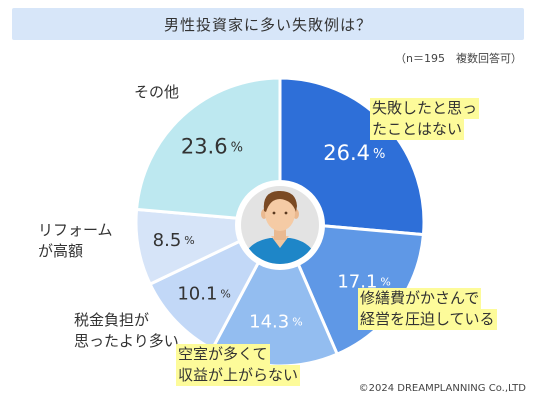 The height and width of the screenshot is (402, 536). What do you see at coordinates (442, 388) in the screenshot?
I see `copyright: ©2024 DREAMPLANNING Co.,LTD` at bounding box center [442, 388].